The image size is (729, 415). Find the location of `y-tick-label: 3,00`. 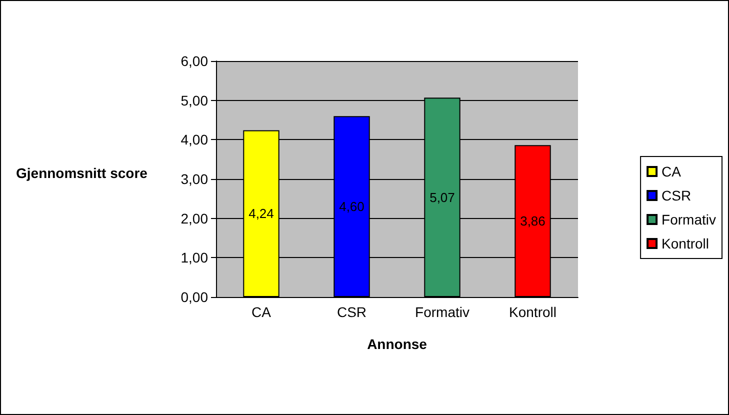

y-tick-label: 3,00 is located at coordinates (194, 179).